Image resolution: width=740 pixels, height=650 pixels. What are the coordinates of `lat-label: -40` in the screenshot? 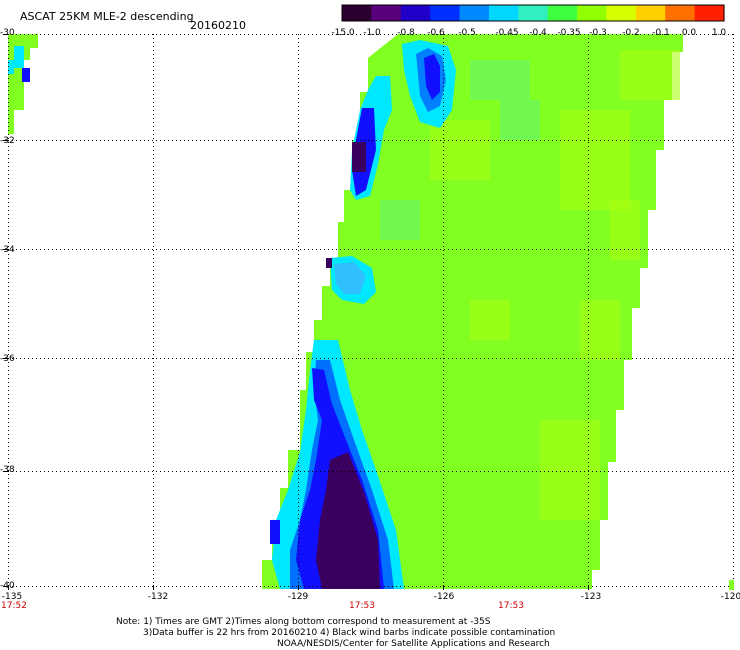 It's located at (7, 586).